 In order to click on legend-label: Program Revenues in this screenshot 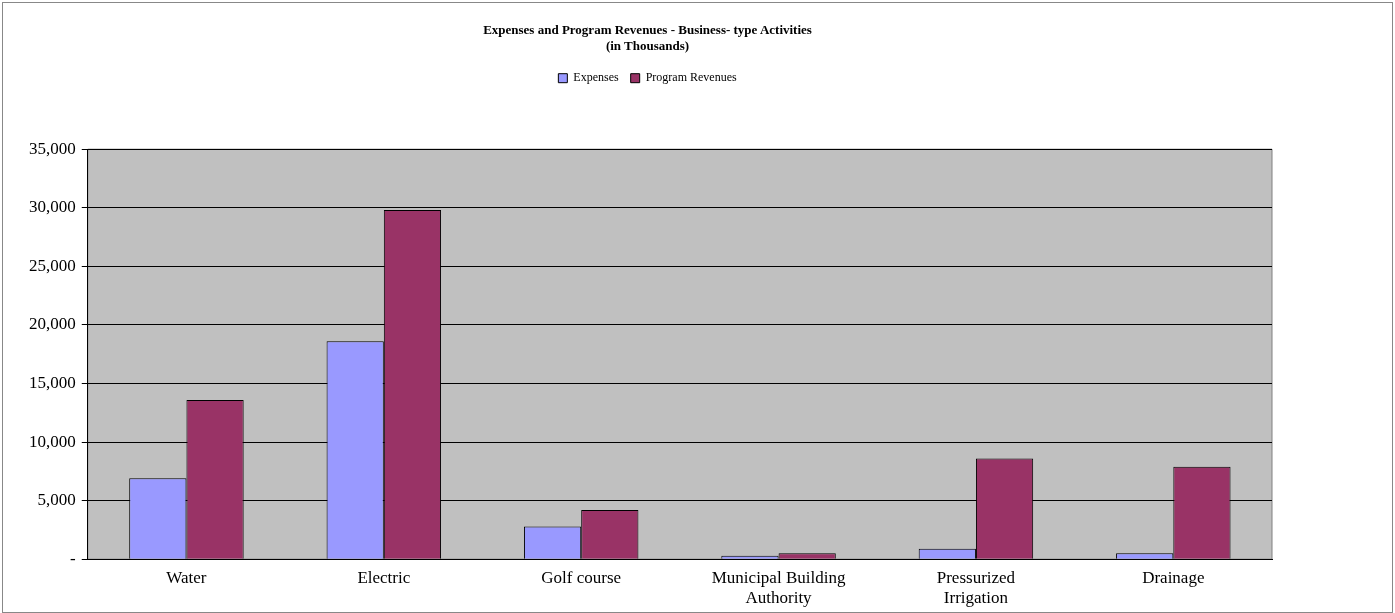, I will do `click(691, 77)`.